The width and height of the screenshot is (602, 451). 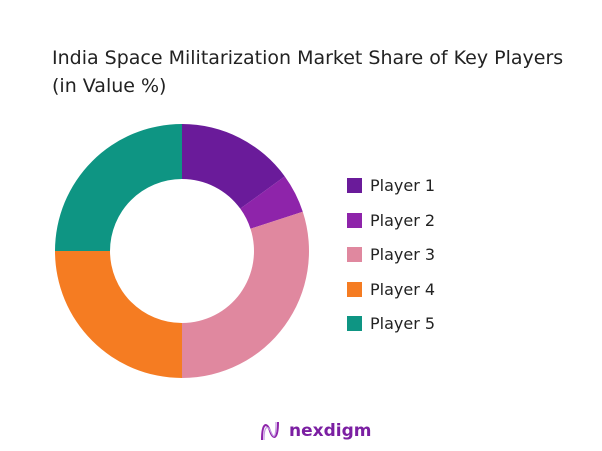 What do you see at coordinates (330, 431) in the screenshot?
I see `brand-name: nexdigm` at bounding box center [330, 431].